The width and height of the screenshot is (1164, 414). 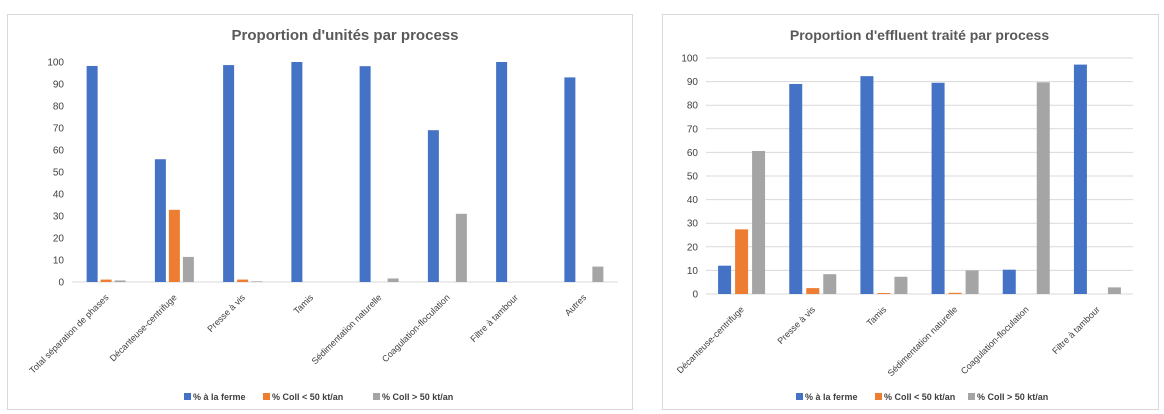 I want to click on chart1-legend-label-1: % à la ferme, so click(x=219, y=397).